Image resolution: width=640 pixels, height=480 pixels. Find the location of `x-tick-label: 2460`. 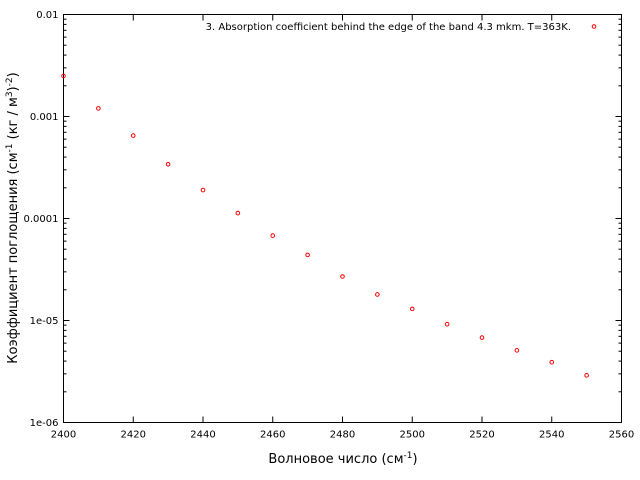

x-tick-label: 2460 is located at coordinates (272, 435).